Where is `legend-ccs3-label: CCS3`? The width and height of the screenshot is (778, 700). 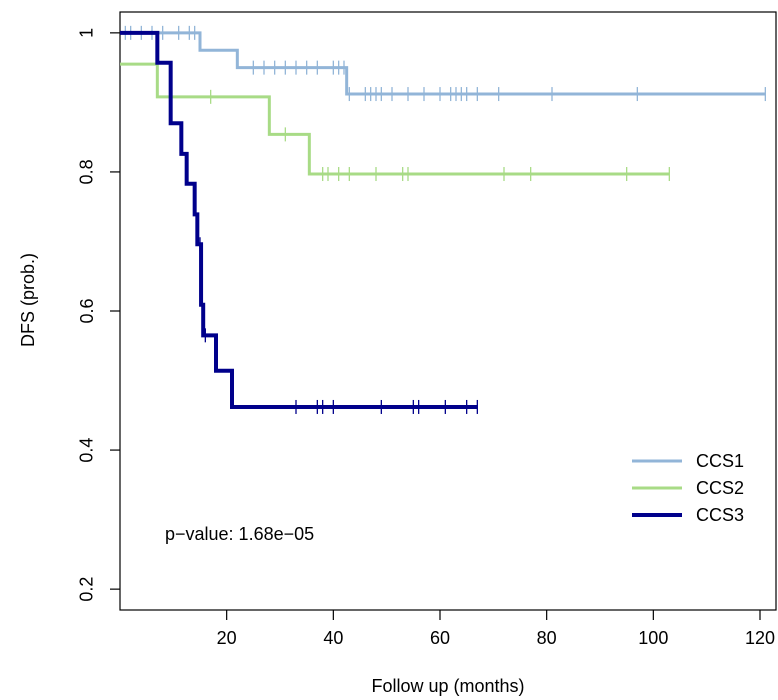 legend-ccs3-label: CCS3 is located at coordinates (720, 515).